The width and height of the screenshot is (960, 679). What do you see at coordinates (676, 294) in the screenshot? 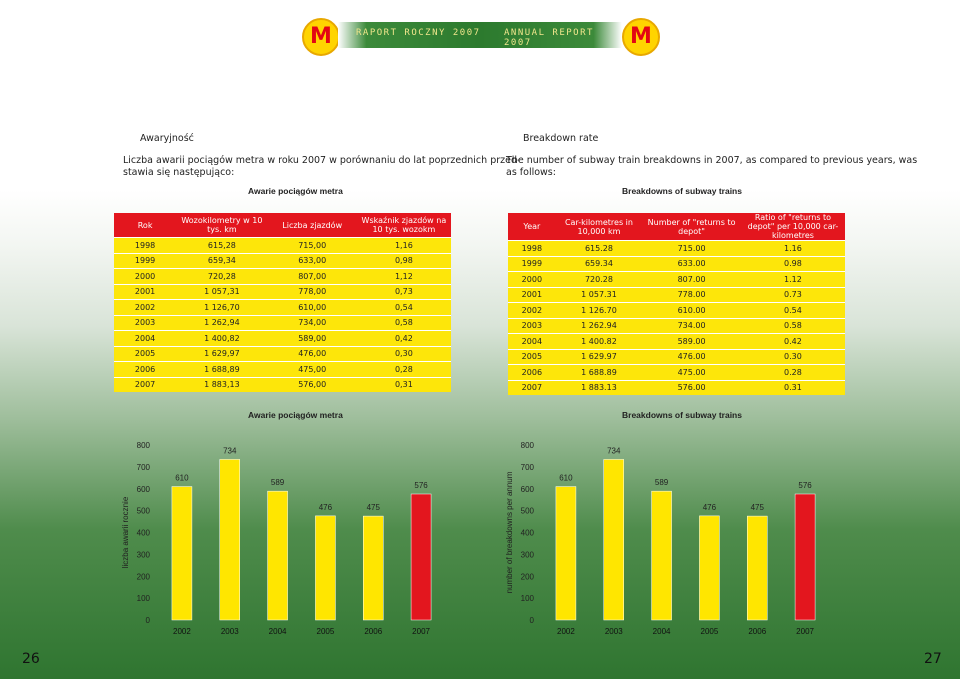
I see `table-row: 2001 1 057.31 778.00 0.73` at bounding box center [676, 294].